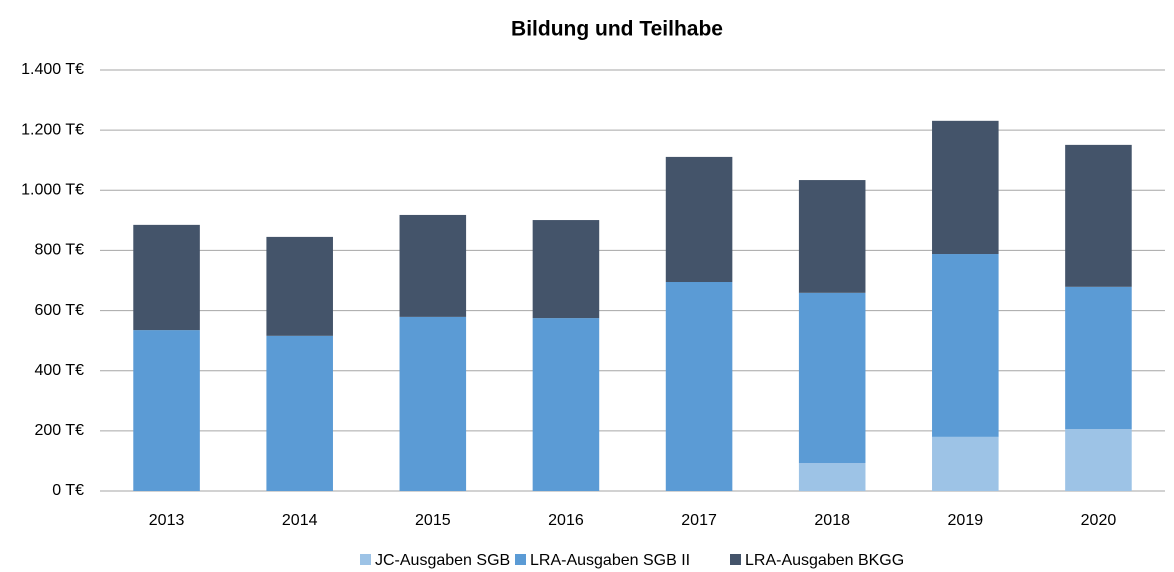 The height and width of the screenshot is (572, 1174). I want to click on y-tick-label: 1.200 T€, so click(52, 129).